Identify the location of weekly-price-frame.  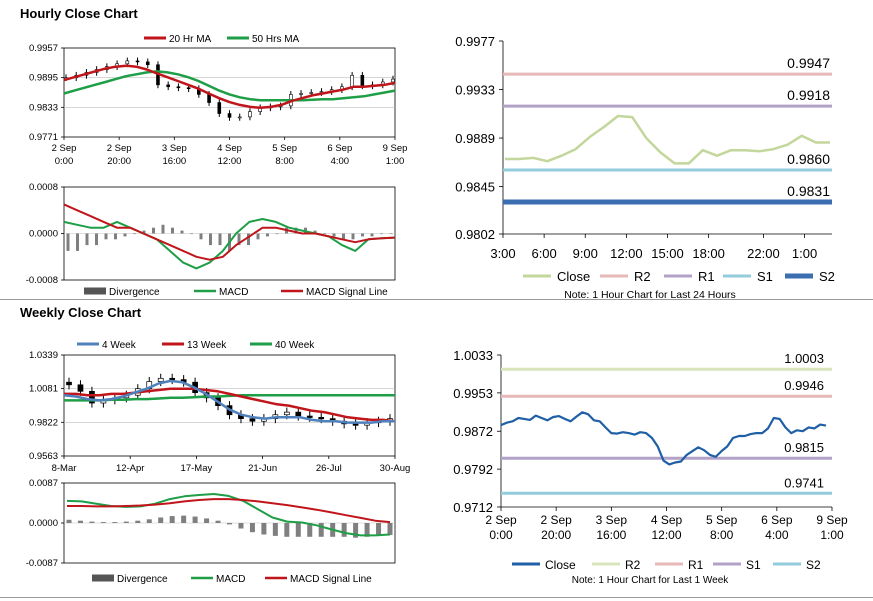
(229, 405).